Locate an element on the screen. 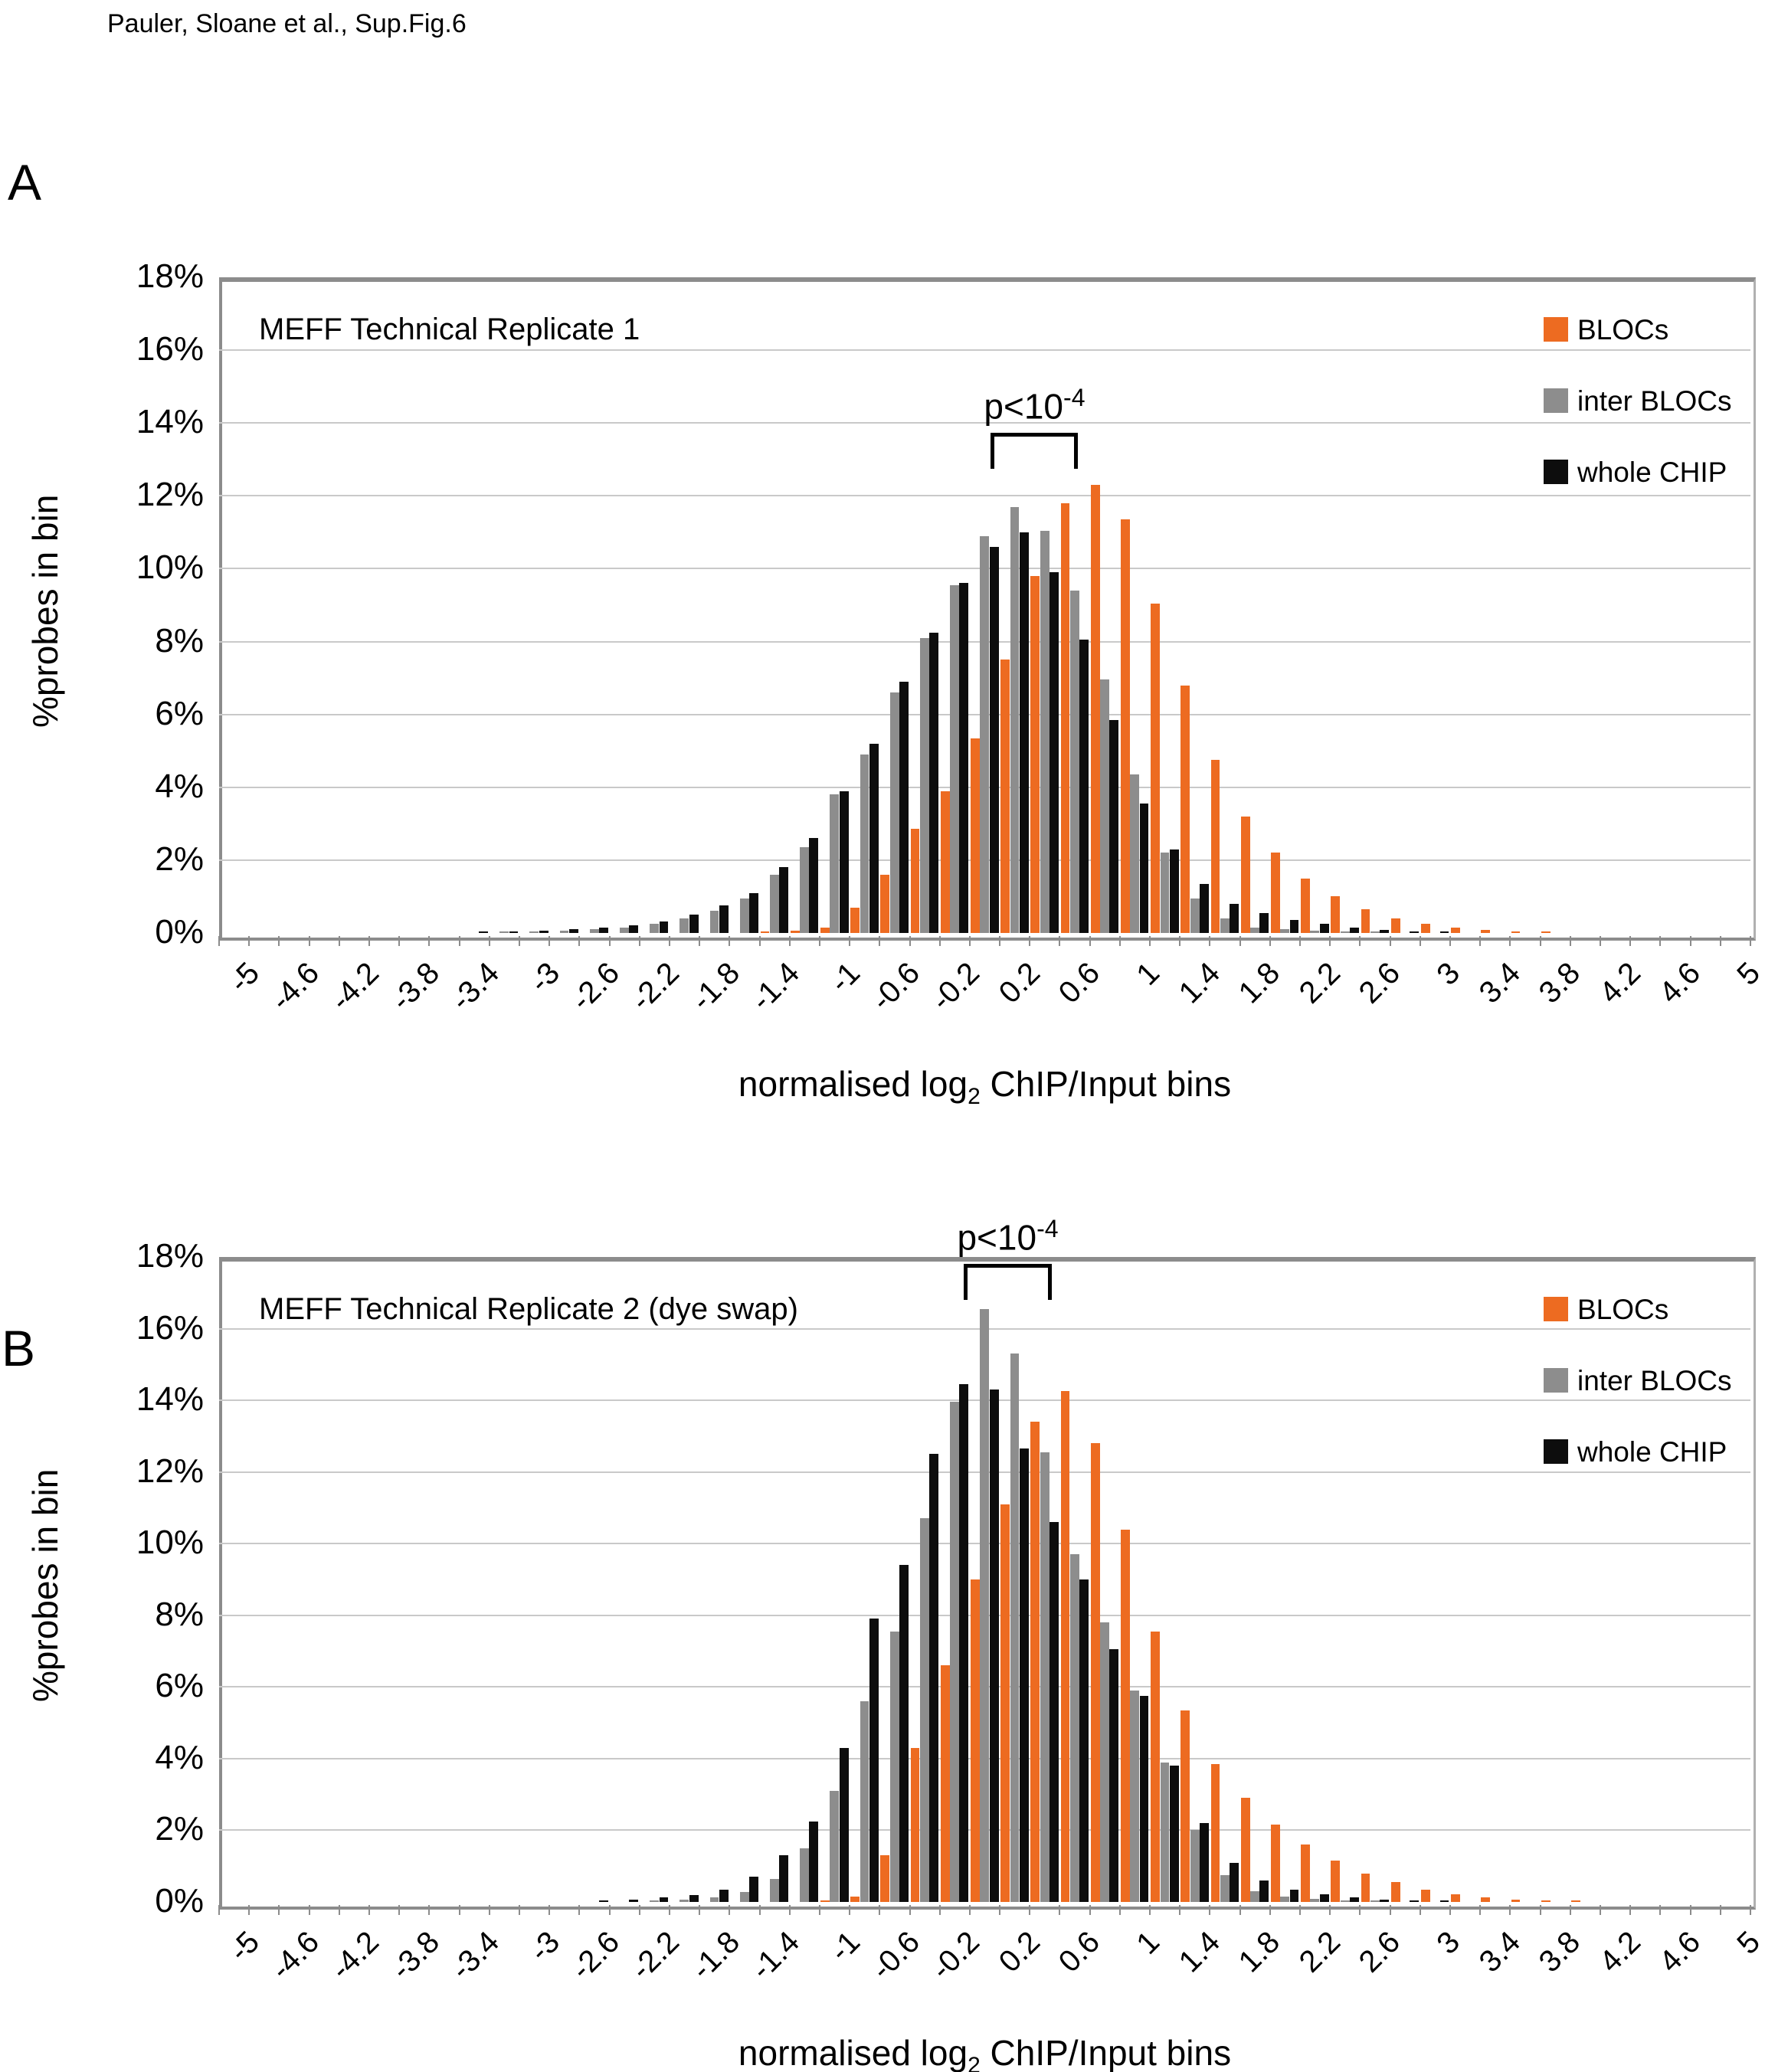 This screenshot has height=2072, width=1765. p-value-annotation: p<10-4 is located at coordinates (1007, 1236).